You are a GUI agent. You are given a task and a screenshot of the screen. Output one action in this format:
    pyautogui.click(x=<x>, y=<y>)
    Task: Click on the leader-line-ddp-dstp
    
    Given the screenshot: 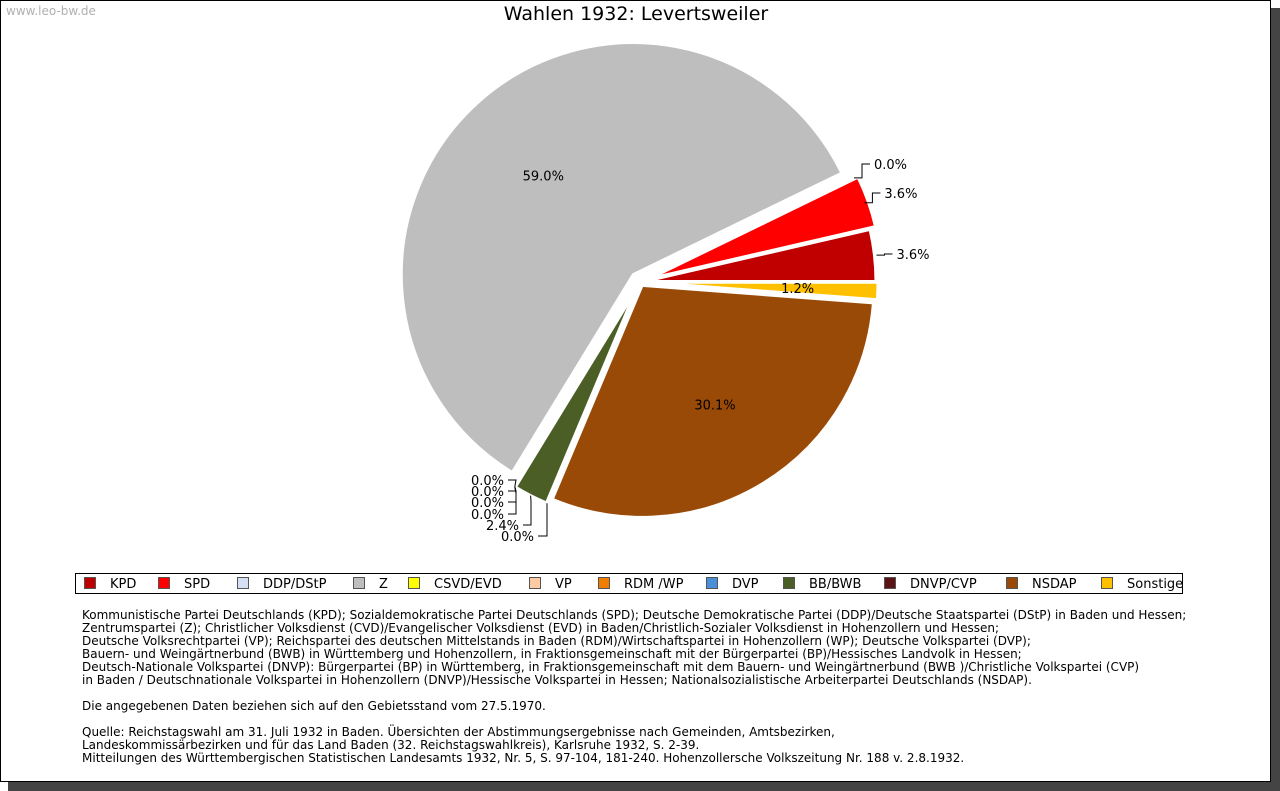 What is the action you would take?
    pyautogui.click(x=862, y=171)
    